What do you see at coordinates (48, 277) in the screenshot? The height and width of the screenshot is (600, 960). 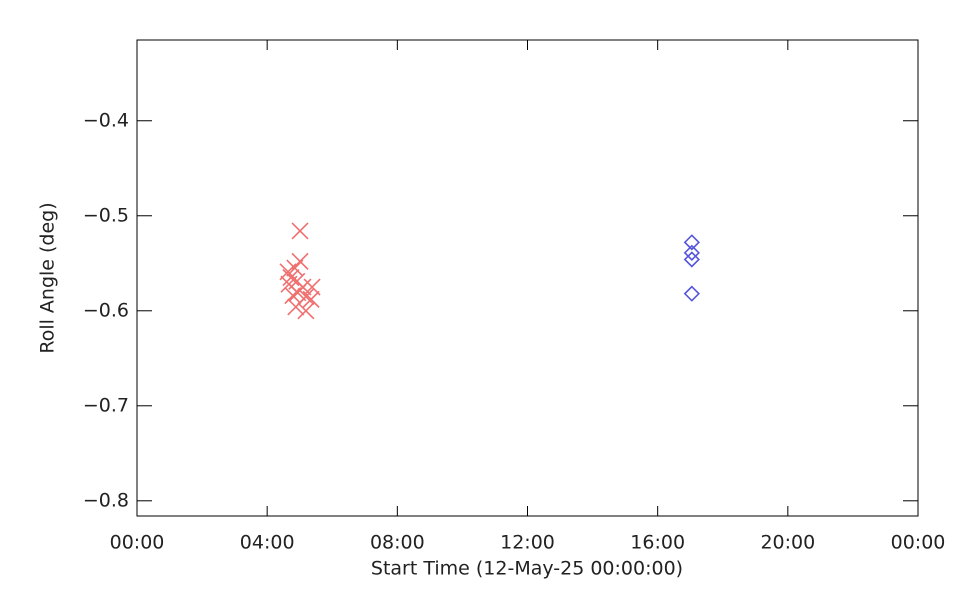 I see `y-axis-label: Roll Angle (deg)` at bounding box center [48, 277].